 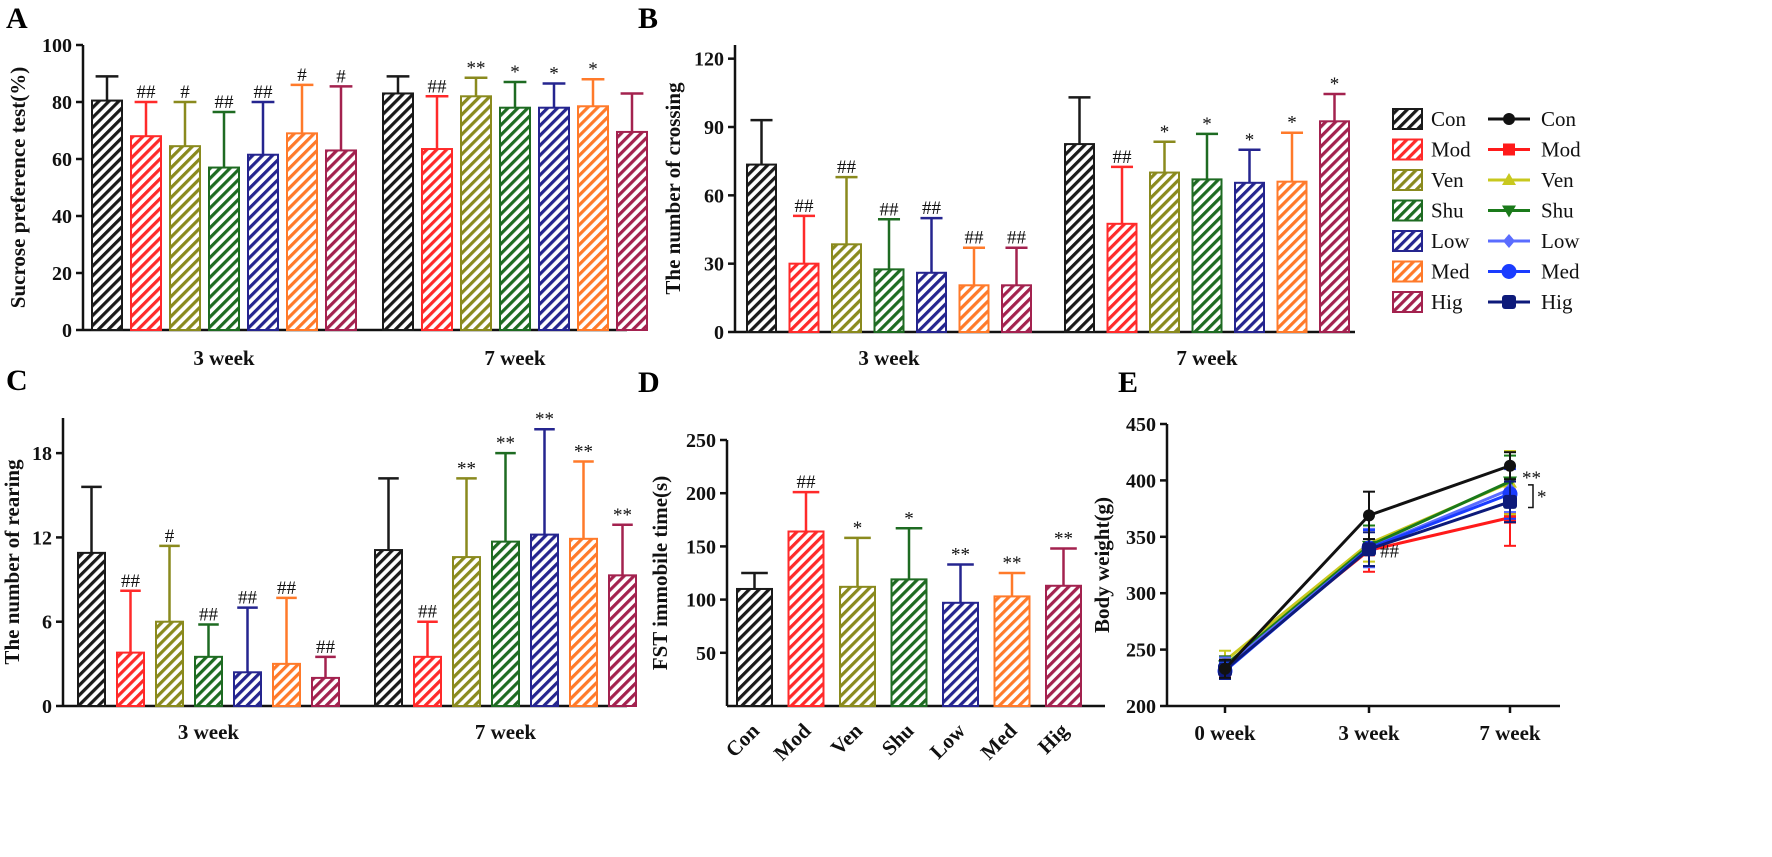 I want to click on legend-marker-hig, so click(x=1509, y=302).